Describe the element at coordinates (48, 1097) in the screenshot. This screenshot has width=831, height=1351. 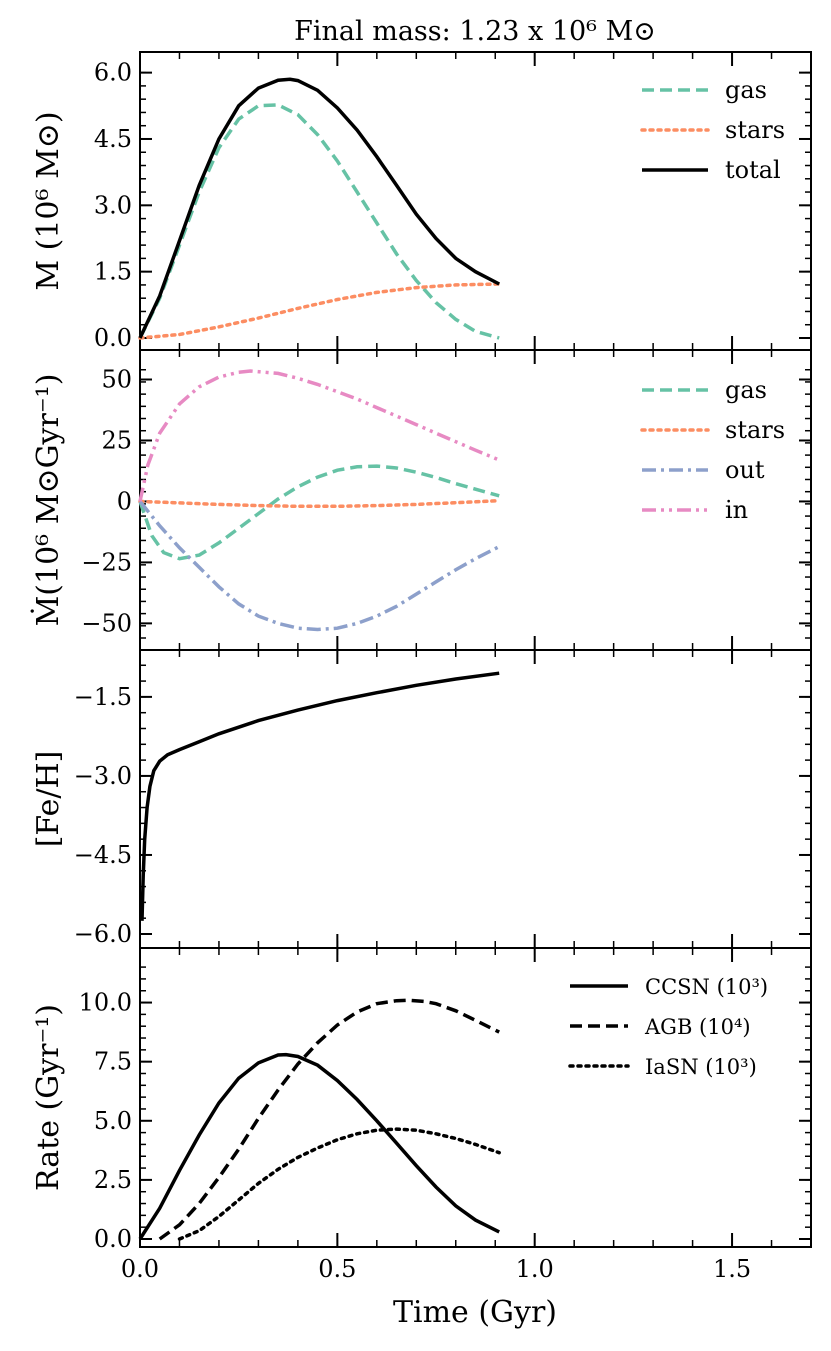
I see `y-axis-label-sn-rates: Rate (Gyr⁻¹)` at that location.